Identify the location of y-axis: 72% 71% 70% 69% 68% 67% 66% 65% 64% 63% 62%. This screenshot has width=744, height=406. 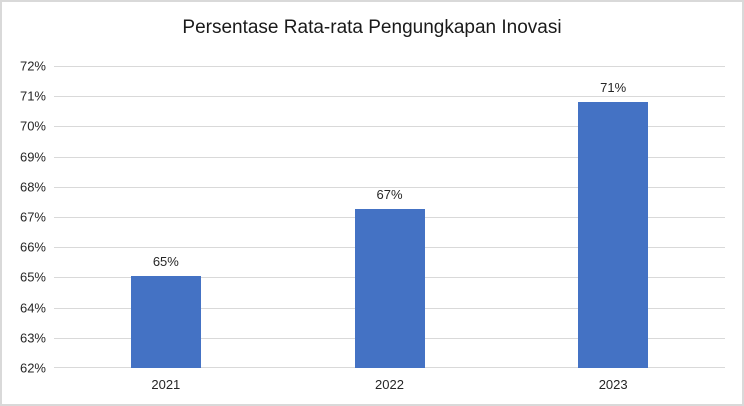
(24, 203).